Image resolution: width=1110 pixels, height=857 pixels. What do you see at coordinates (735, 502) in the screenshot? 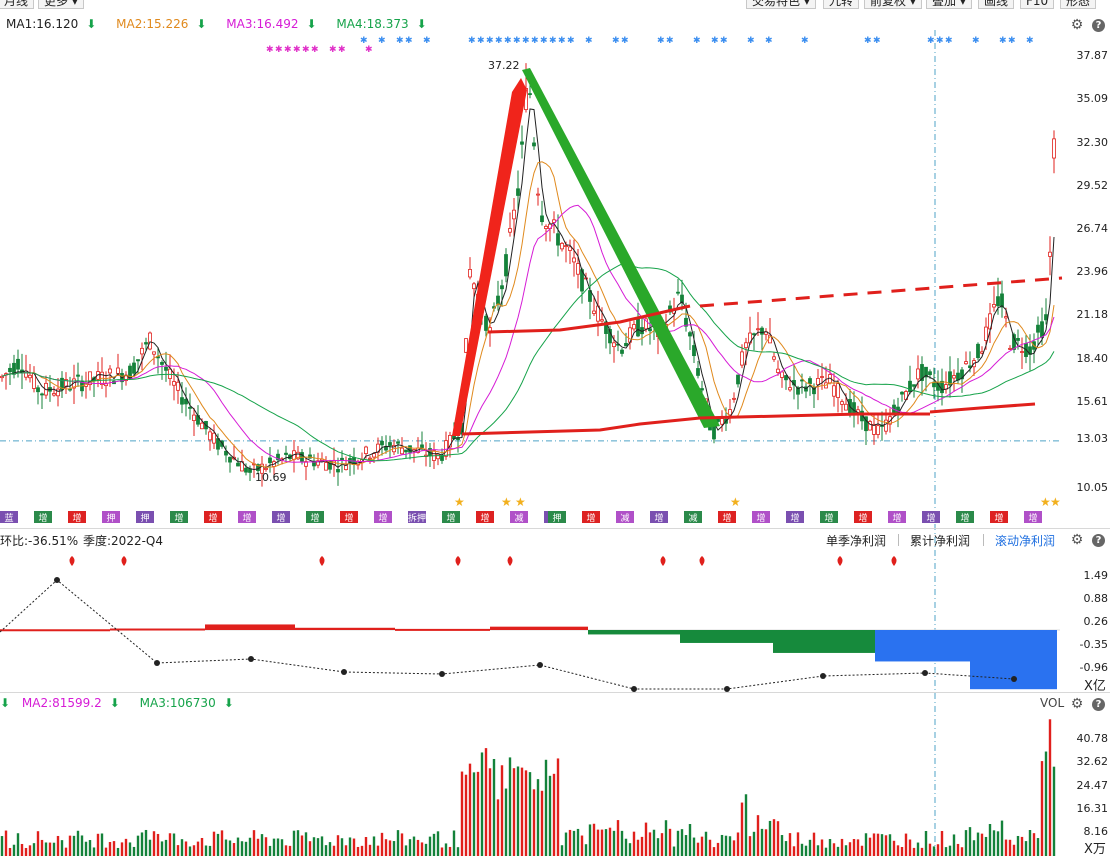
I see `star-icon: ★` at bounding box center [735, 502].